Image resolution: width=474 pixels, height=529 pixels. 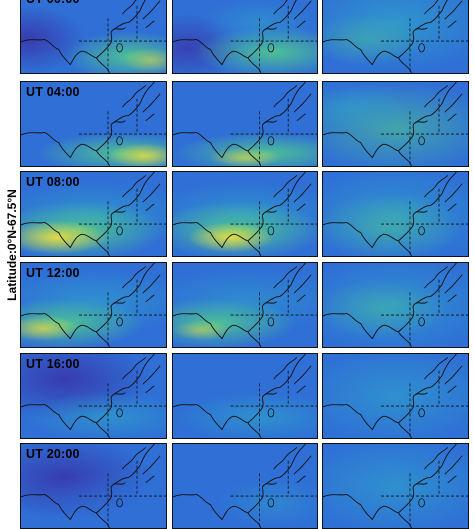 What do you see at coordinates (53, 92) in the screenshot?
I see `time-label: UT 04:00` at bounding box center [53, 92].